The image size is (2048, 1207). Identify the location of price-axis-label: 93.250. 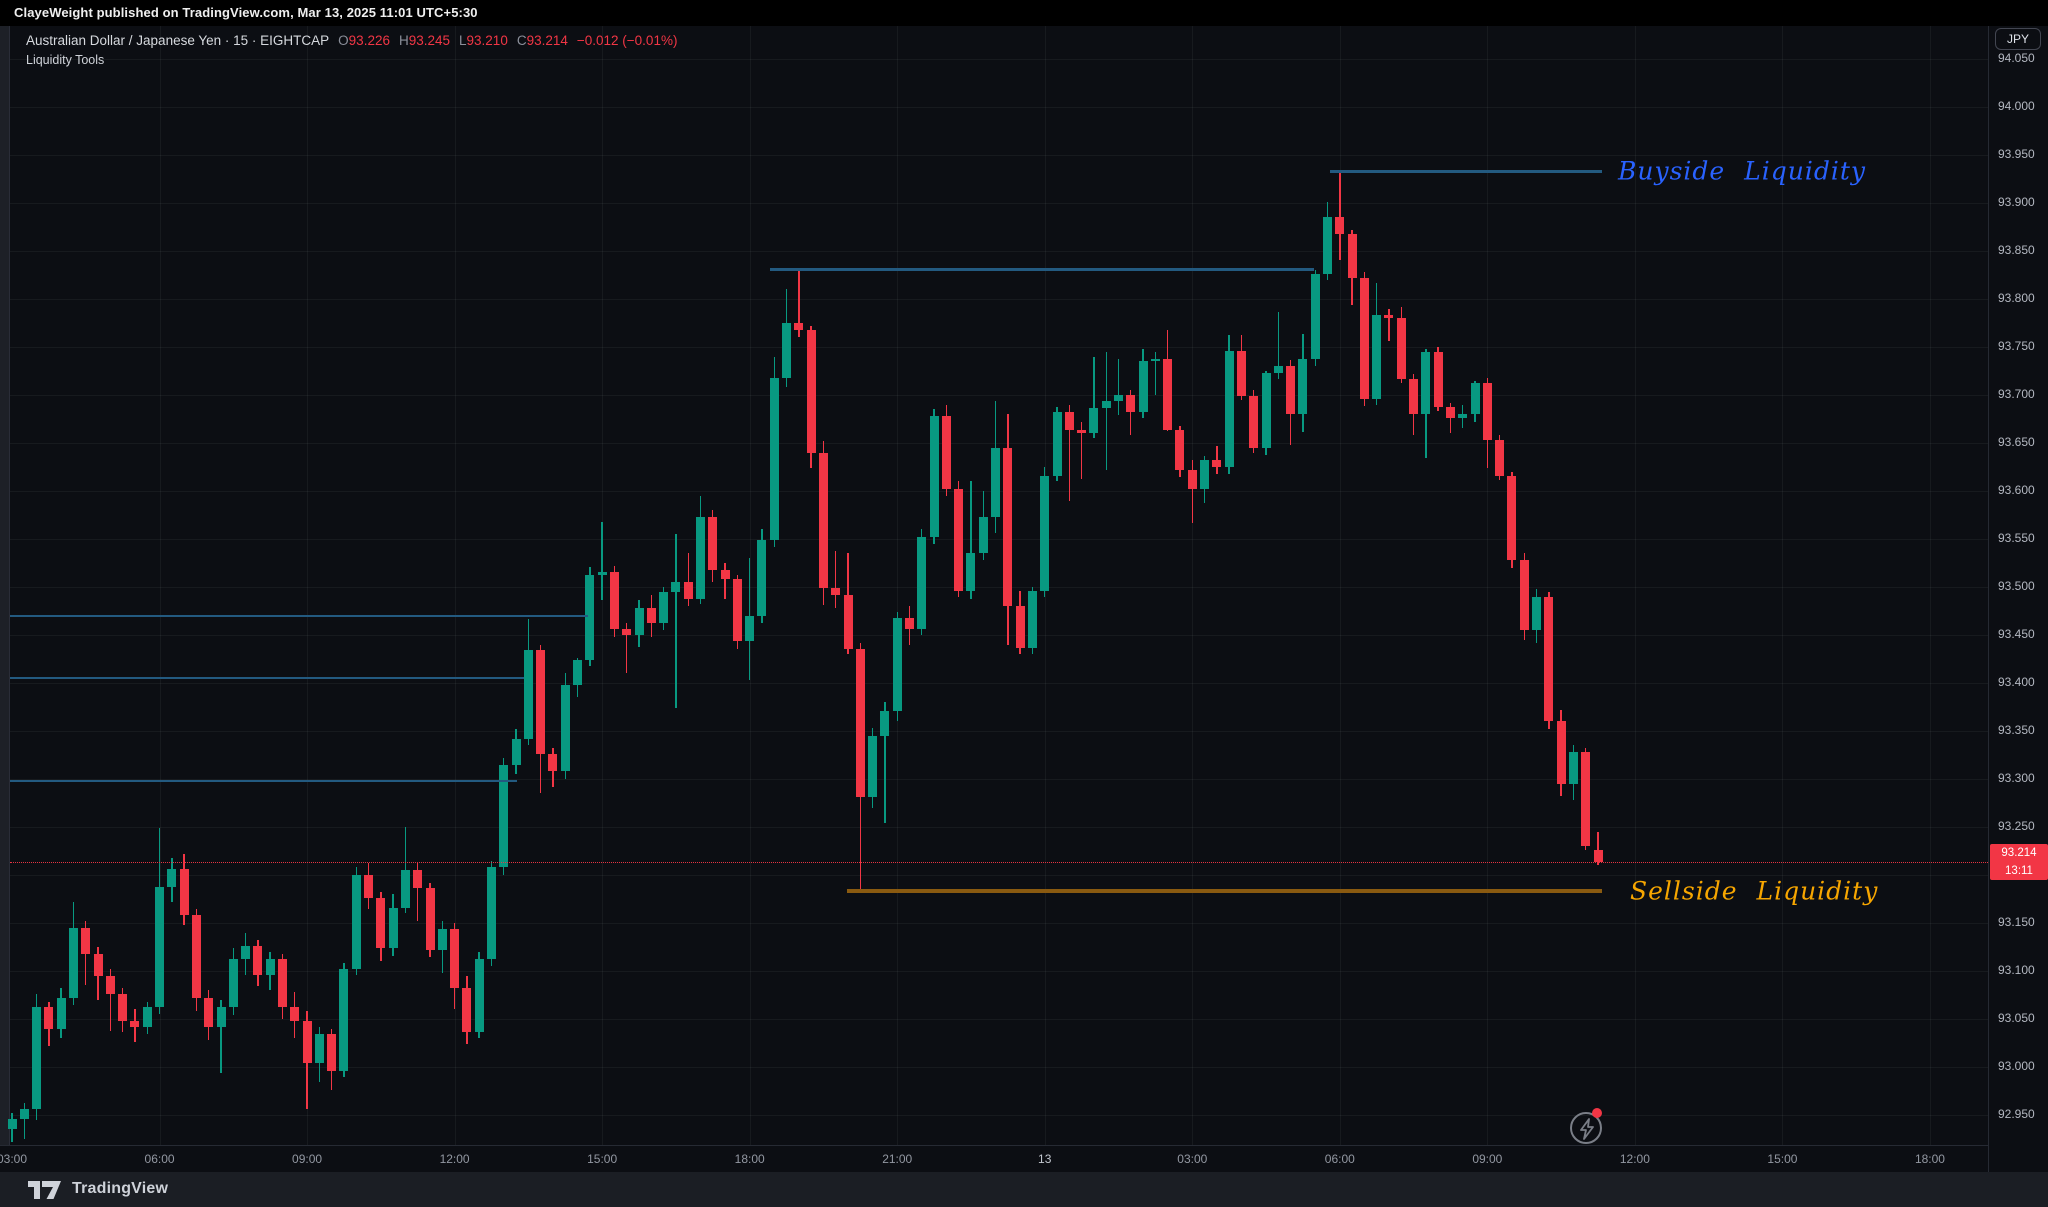
(2016, 826).